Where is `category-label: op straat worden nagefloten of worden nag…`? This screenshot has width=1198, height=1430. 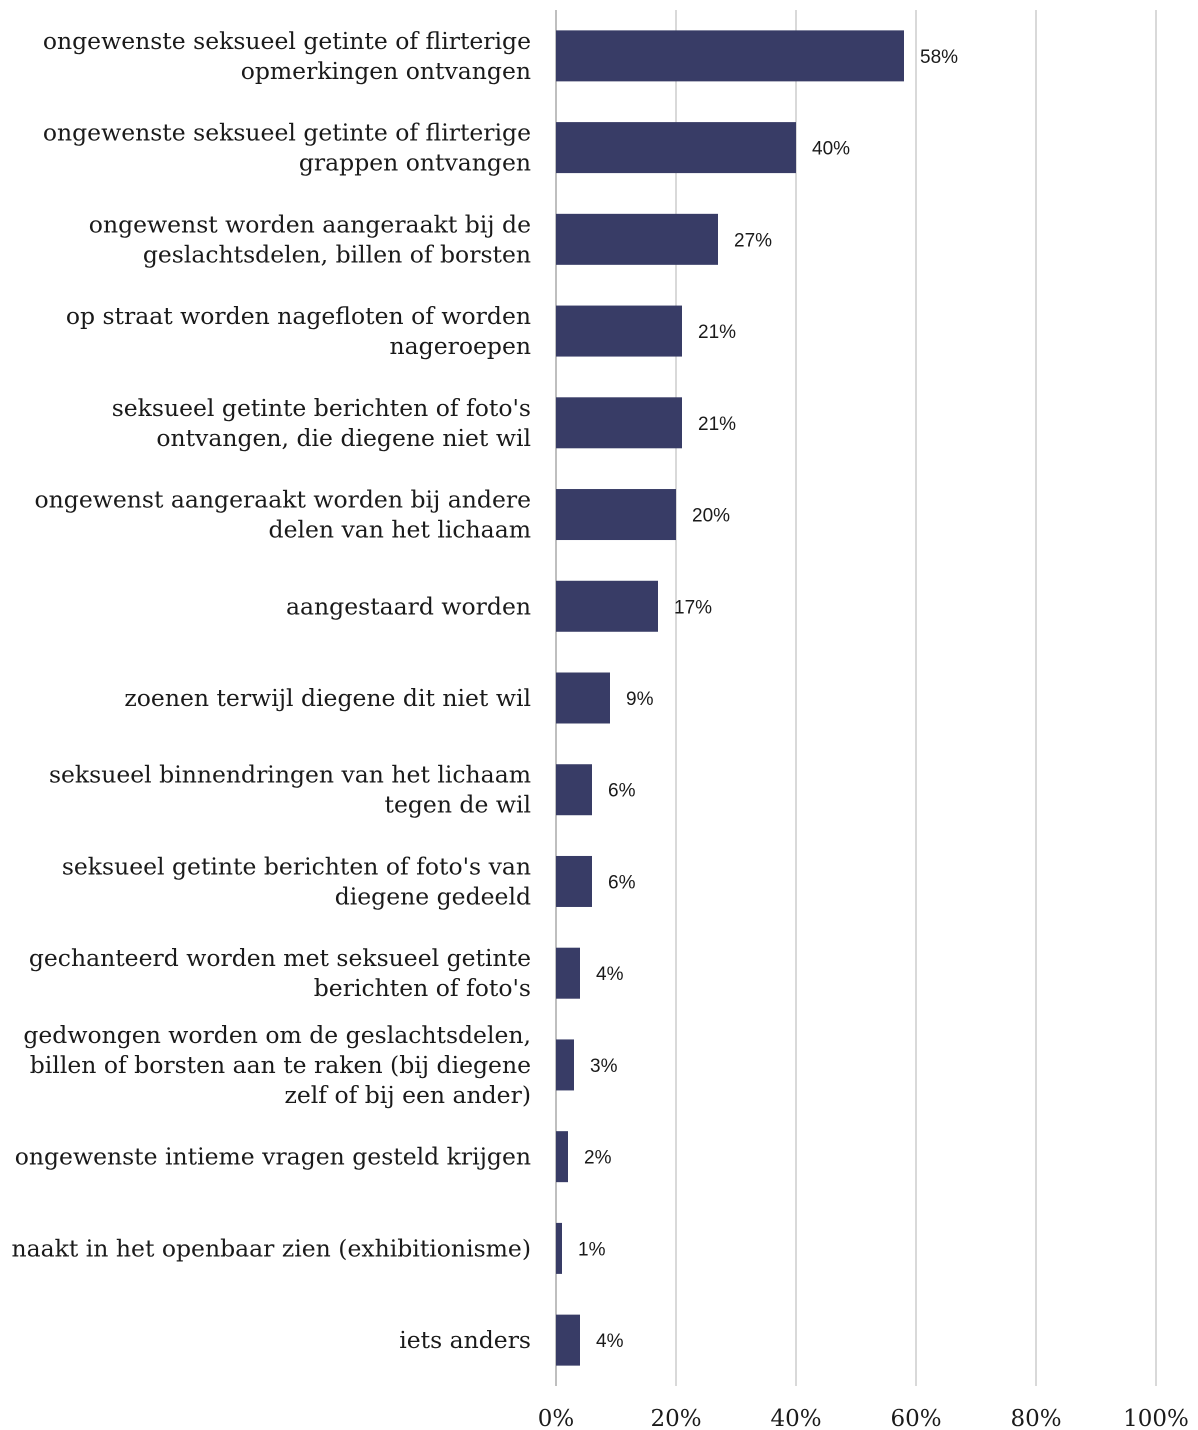
category-label: op straat worden nagefloten of worden nag… is located at coordinates (298, 331).